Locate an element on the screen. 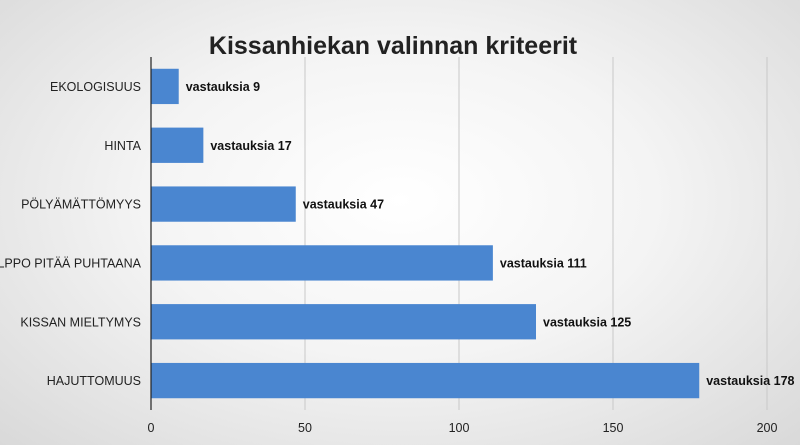  data-label: vastauksia 125 is located at coordinates (587, 322).